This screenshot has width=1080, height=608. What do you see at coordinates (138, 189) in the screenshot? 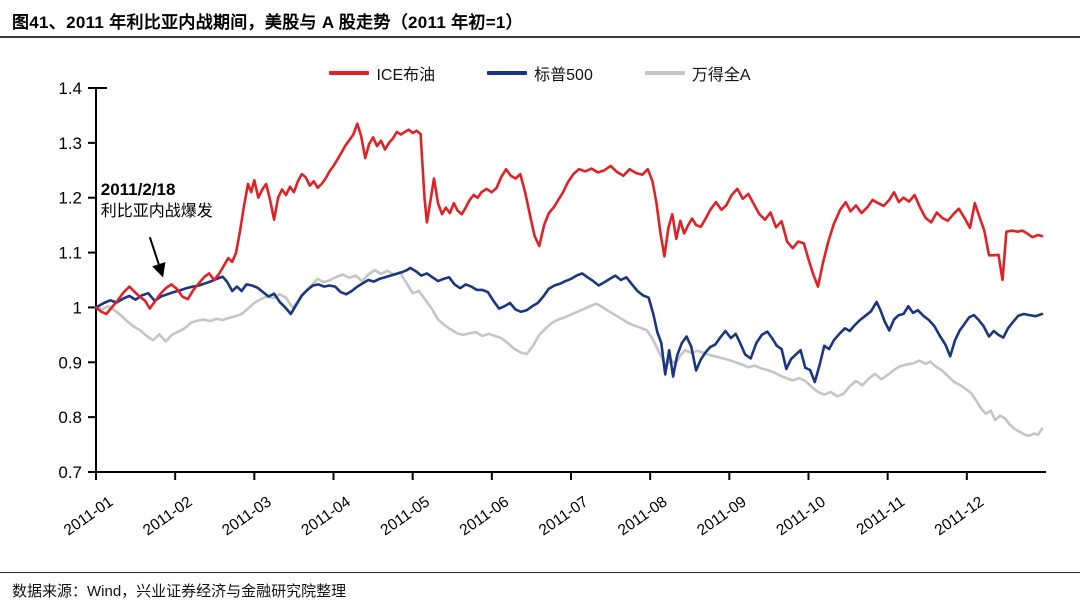
I see `annotation-date: 2011/2/18` at bounding box center [138, 189].